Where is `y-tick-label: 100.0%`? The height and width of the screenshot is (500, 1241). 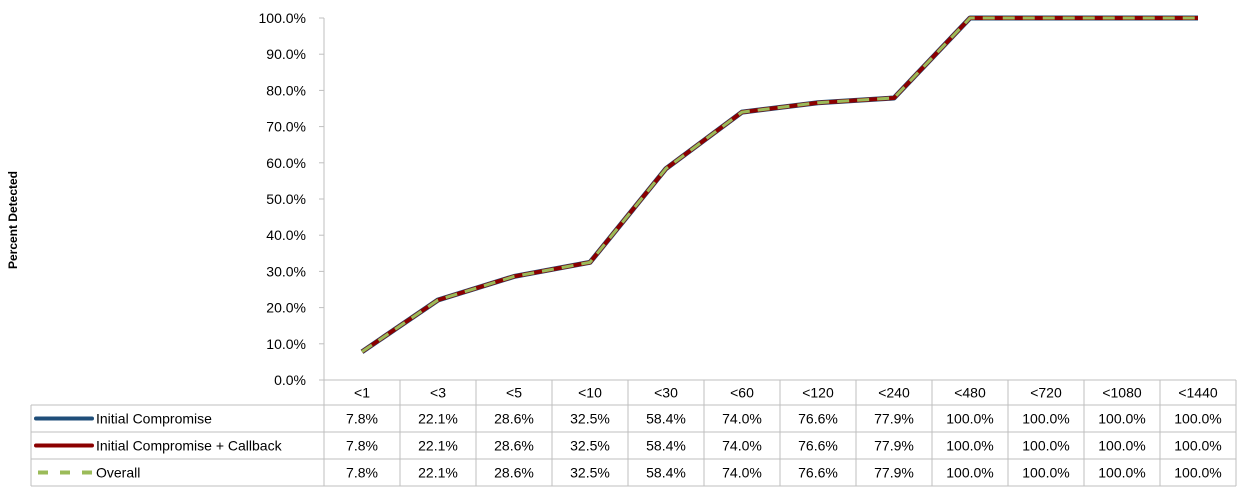 y-tick-label: 100.0% is located at coordinates (282, 18).